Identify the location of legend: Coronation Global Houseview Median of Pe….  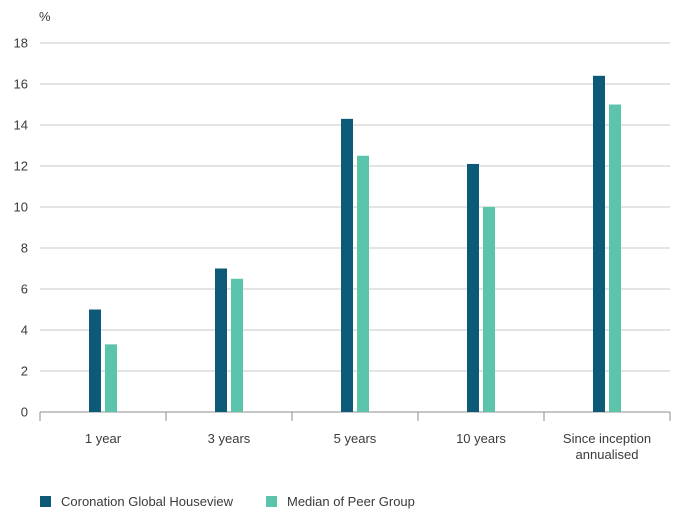
(244, 501).